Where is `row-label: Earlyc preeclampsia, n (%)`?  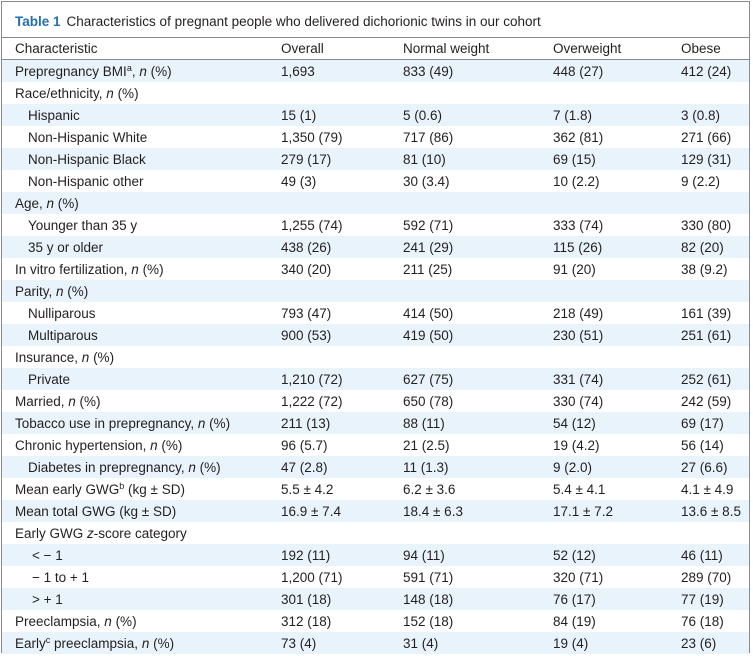 row-label: Earlyc preeclampsia, n (%) is located at coordinates (135, 643).